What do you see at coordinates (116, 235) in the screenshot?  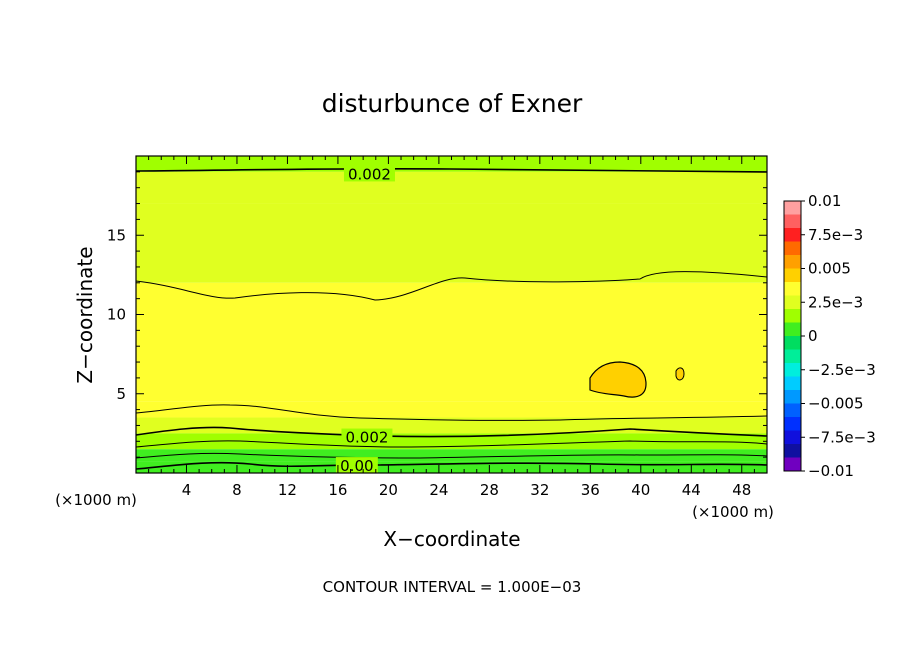 I see `y-tick-label: 15` at bounding box center [116, 235].